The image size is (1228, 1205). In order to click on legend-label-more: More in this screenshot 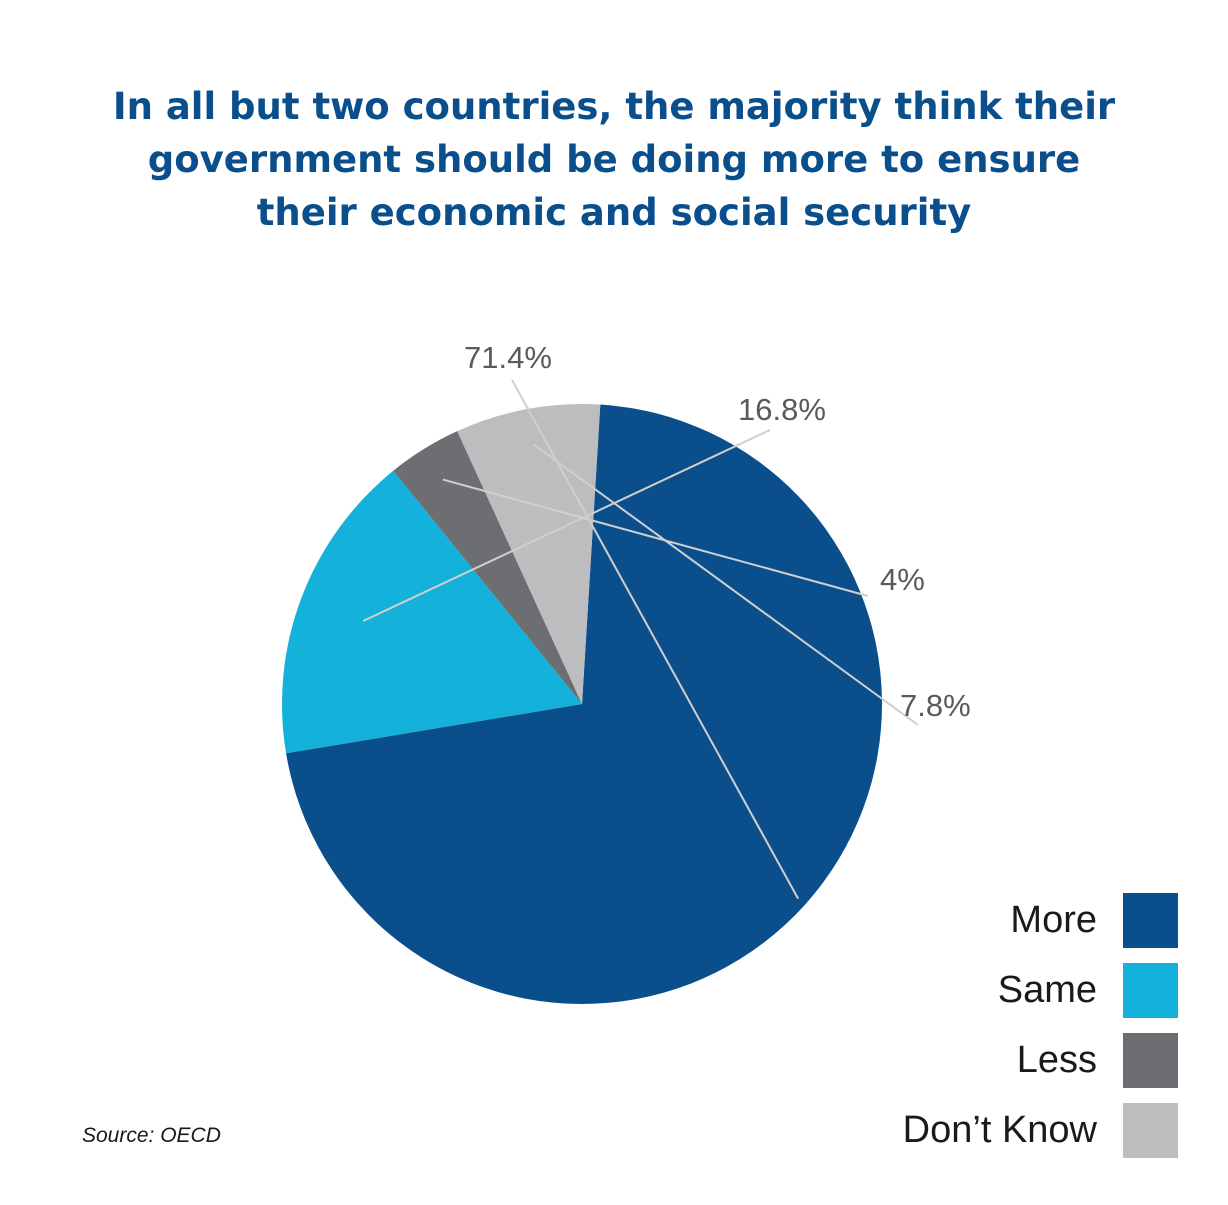, I will do `click(1053, 920)`.